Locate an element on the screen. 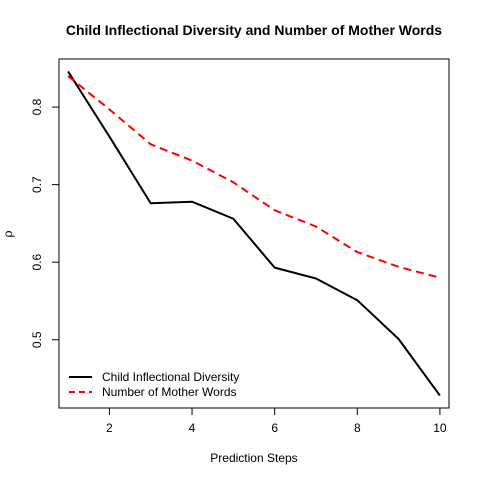  legend-label: Number of Mother Words is located at coordinates (169, 392).